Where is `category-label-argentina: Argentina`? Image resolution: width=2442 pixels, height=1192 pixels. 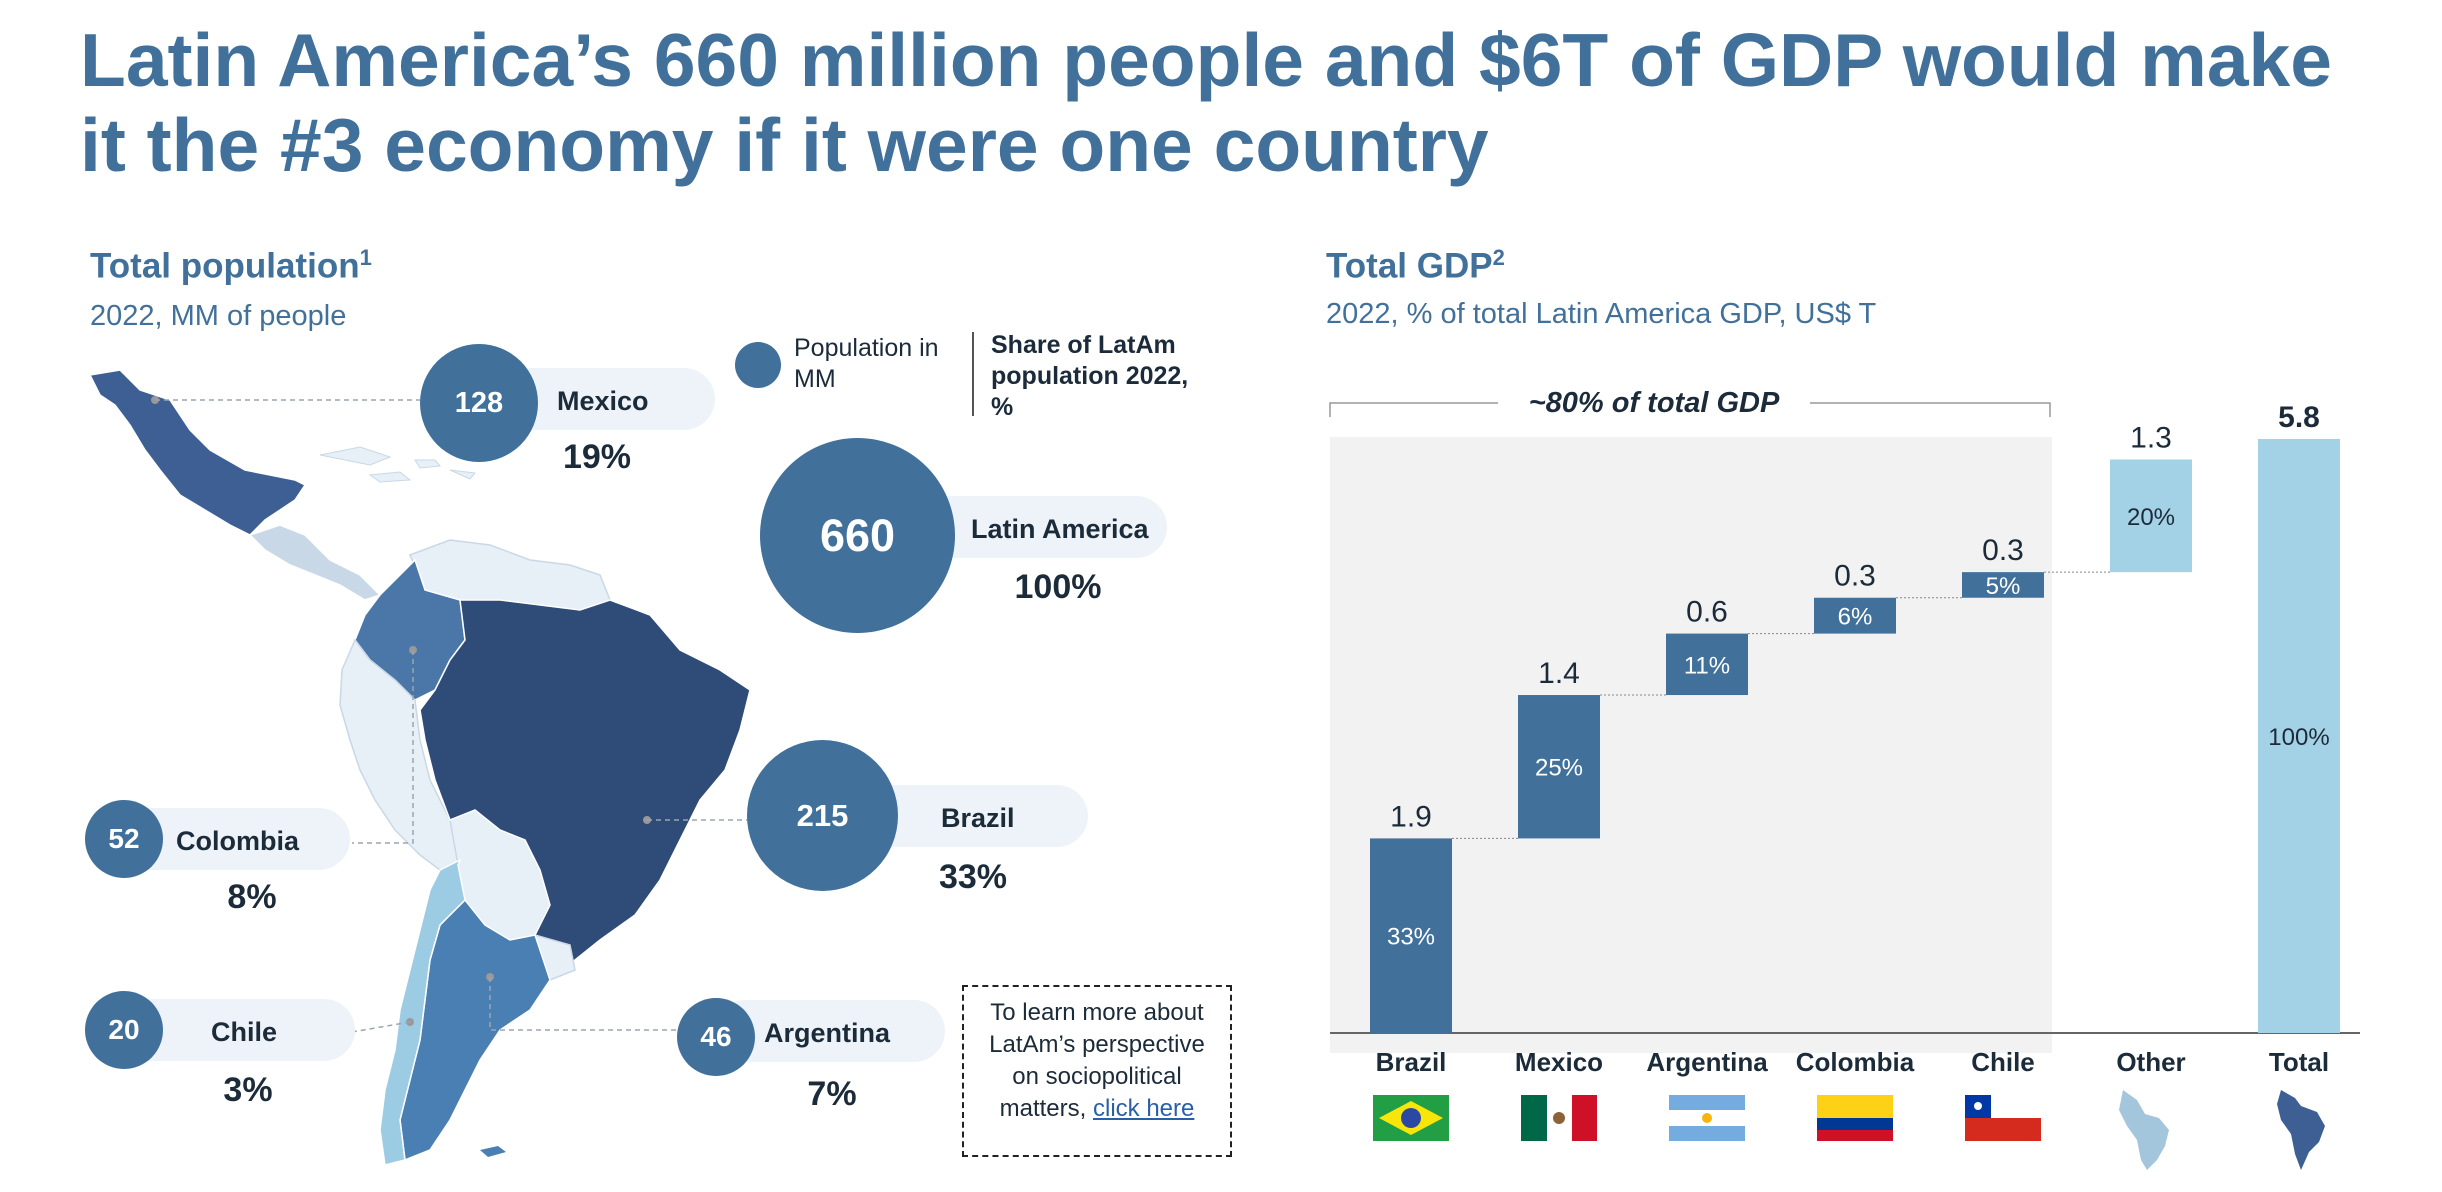
category-label-argentina: Argentina is located at coordinates (1707, 1062).